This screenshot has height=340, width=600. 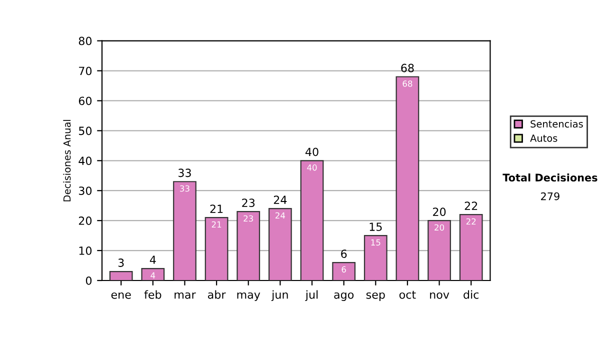 I want to click on total-label: 33, so click(x=184, y=173).